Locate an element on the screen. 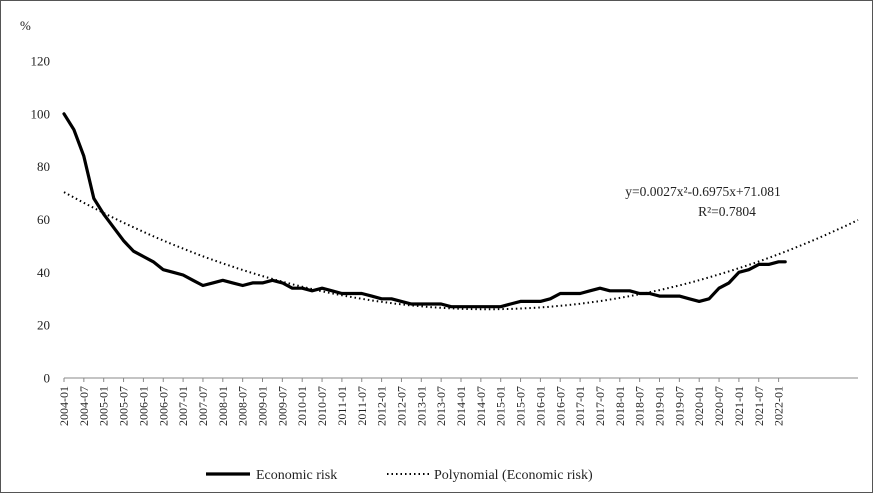  y-tick-label: 80 is located at coordinates (43, 166).